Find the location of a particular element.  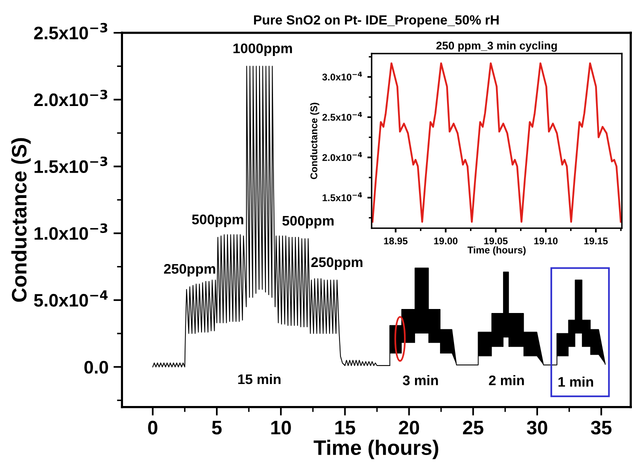

y-tick-label: 2.0x10$^{−3}$ is located at coordinates (71, 98).